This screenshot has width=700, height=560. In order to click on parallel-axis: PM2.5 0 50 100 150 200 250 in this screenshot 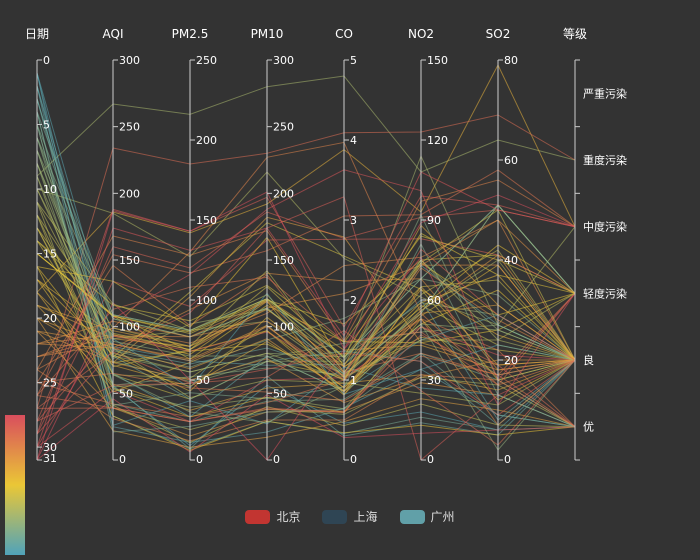, I will do `click(194, 246)`.